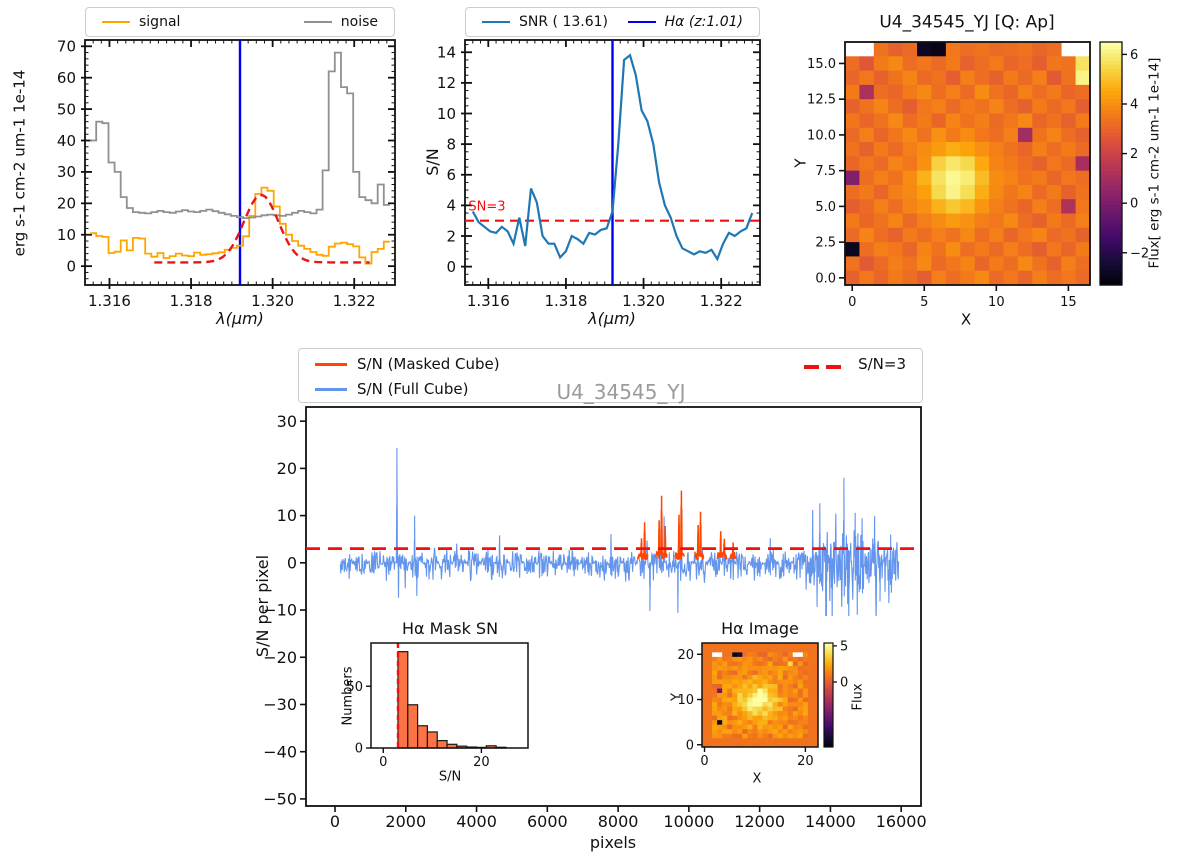  I want to click on svg-text: 6000, so click(547, 821).